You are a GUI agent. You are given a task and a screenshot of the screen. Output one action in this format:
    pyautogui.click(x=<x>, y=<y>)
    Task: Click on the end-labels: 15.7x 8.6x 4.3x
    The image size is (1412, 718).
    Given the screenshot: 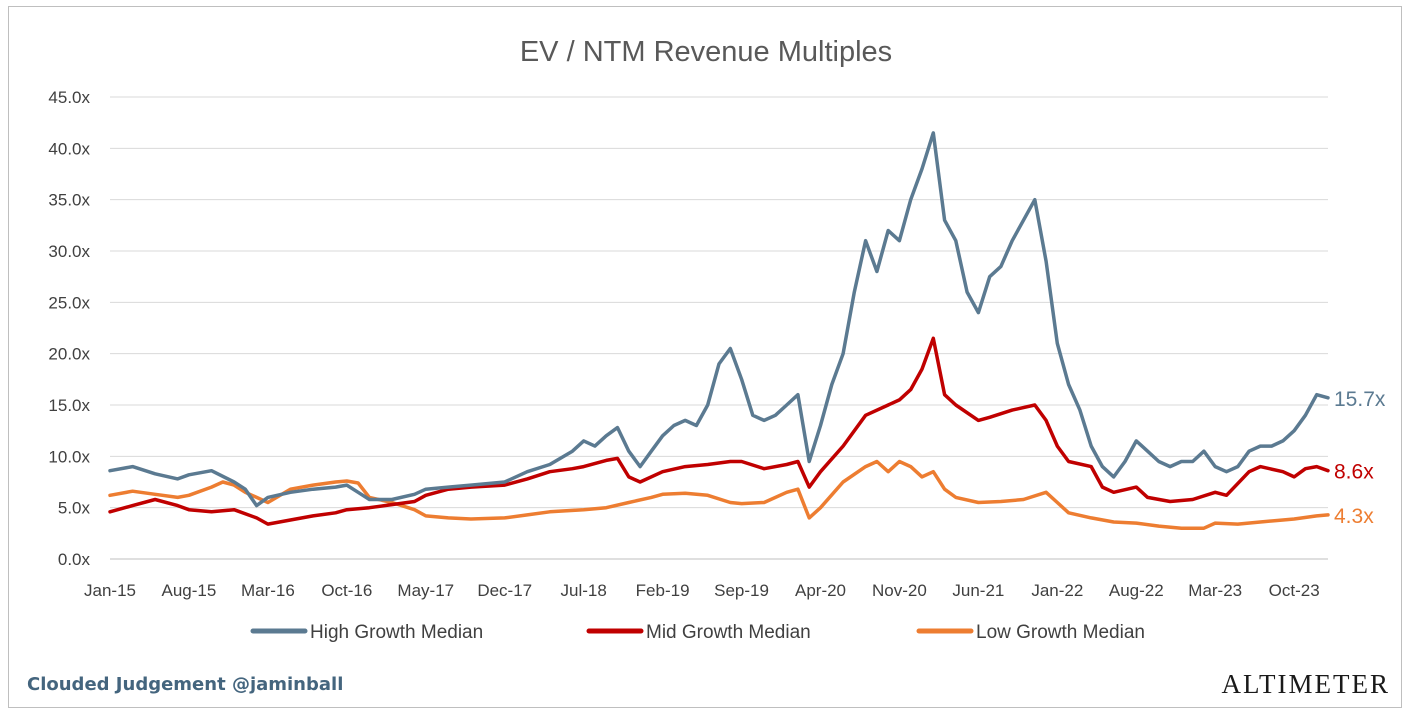 What is the action you would take?
    pyautogui.click(x=1360, y=458)
    